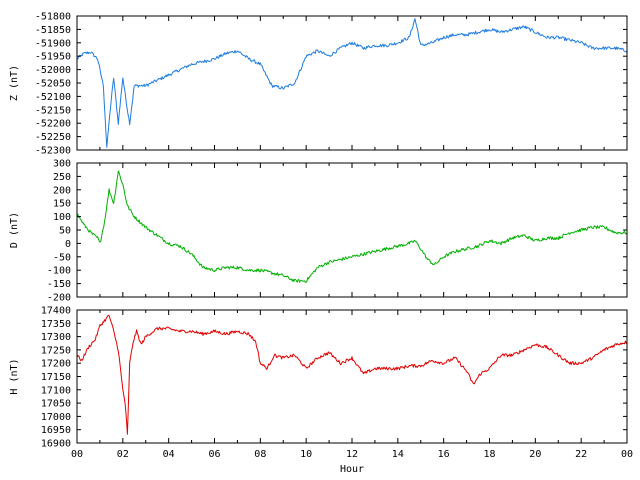 This screenshot has height=480, width=640. I want to click on y-tick-label: 17300, so click(56, 337).